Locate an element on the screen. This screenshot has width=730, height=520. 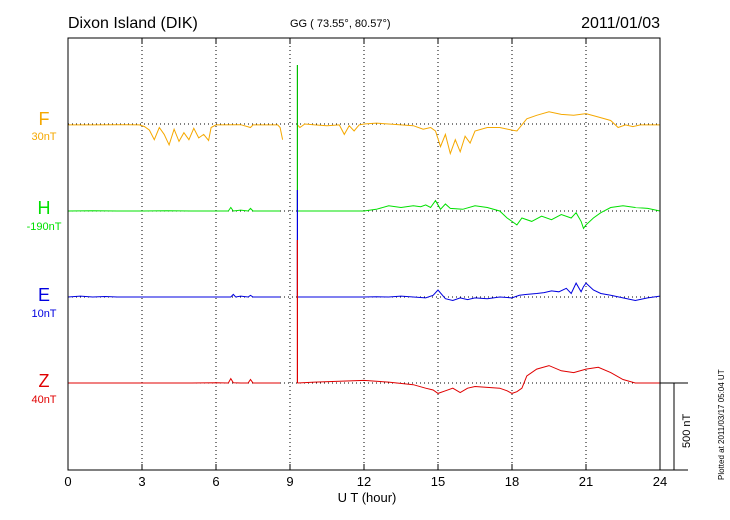
date-label: 2011/01/03 is located at coordinates (620, 23).